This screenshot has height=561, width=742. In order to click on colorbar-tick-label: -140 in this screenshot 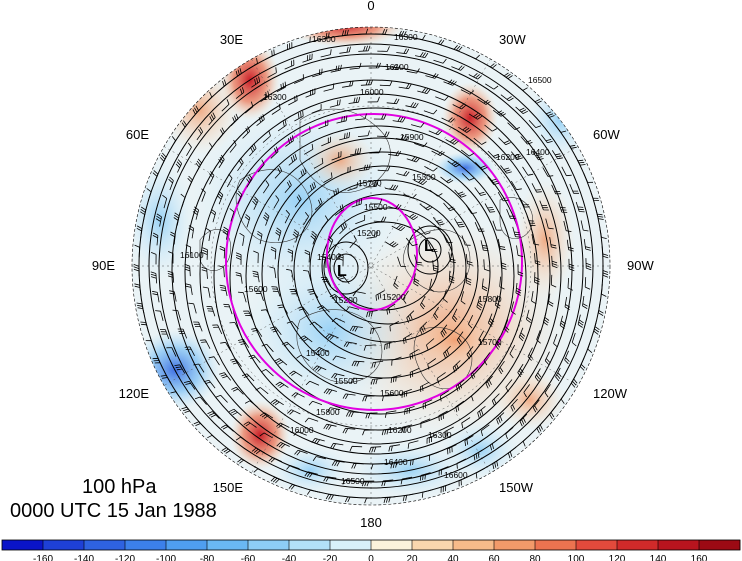, I will do `click(84, 557)`.